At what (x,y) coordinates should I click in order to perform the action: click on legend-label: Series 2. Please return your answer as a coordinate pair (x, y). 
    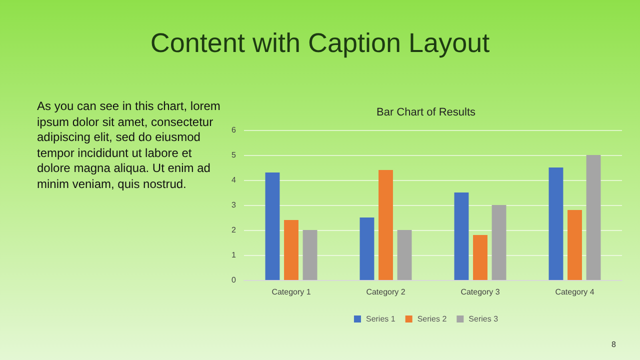
    Looking at the image, I should click on (432, 319).